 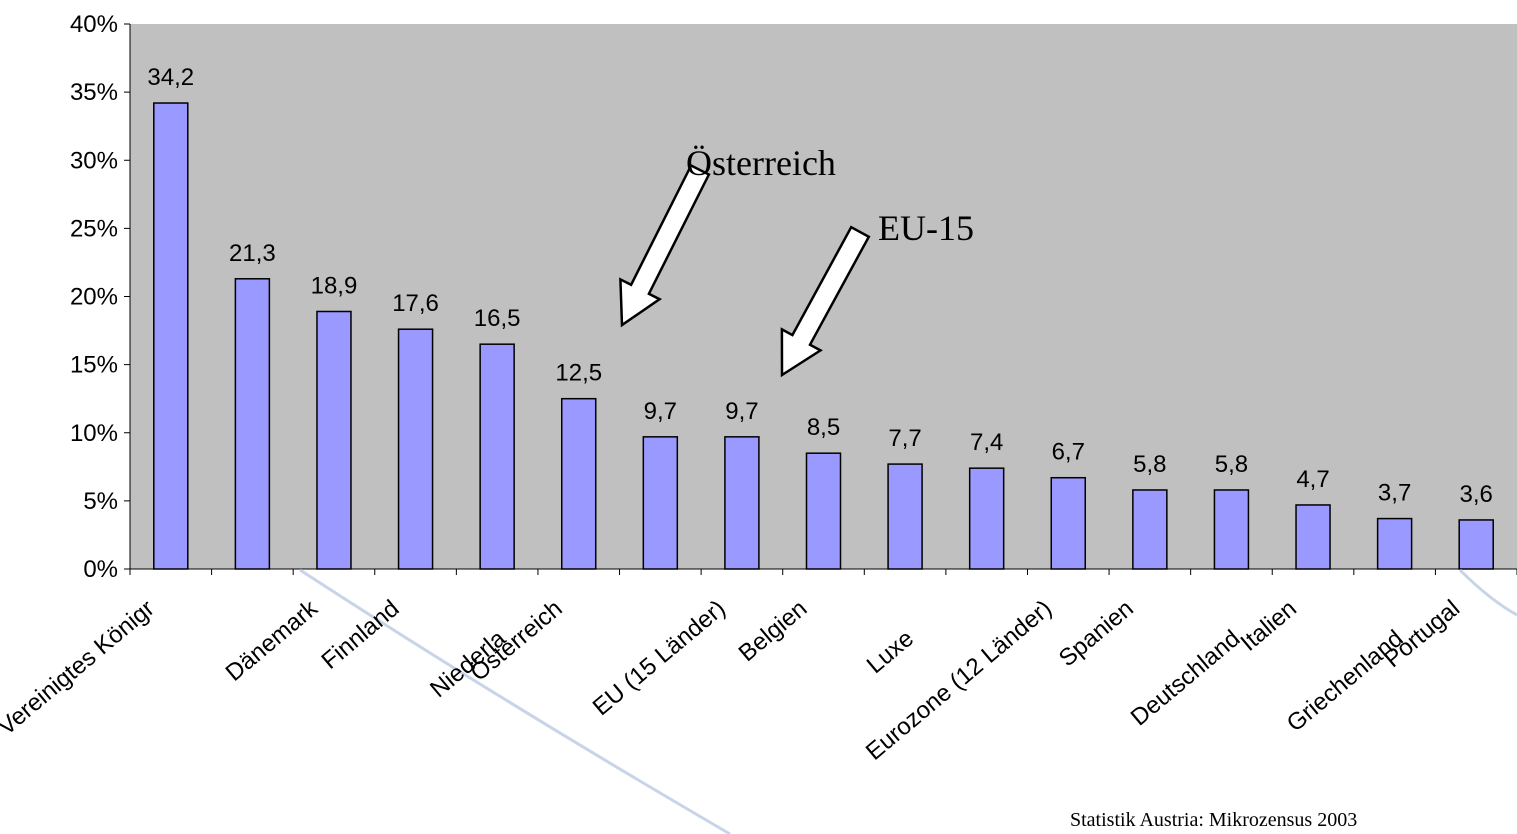 I want to click on x-tick-label: Dänemark, so click(x=272, y=640).